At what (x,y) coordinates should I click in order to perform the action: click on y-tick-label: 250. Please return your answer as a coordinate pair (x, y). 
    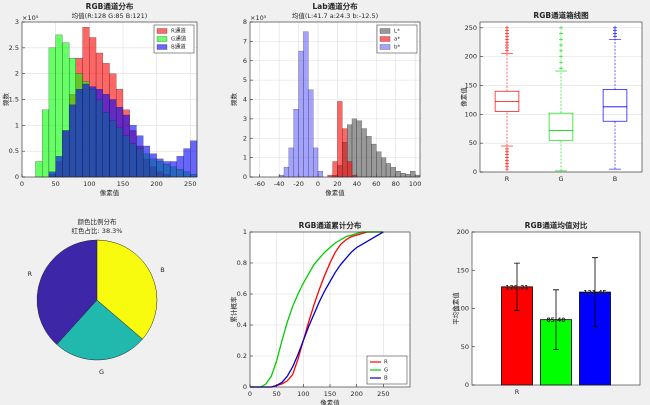
    Looking at the image, I should click on (471, 28).